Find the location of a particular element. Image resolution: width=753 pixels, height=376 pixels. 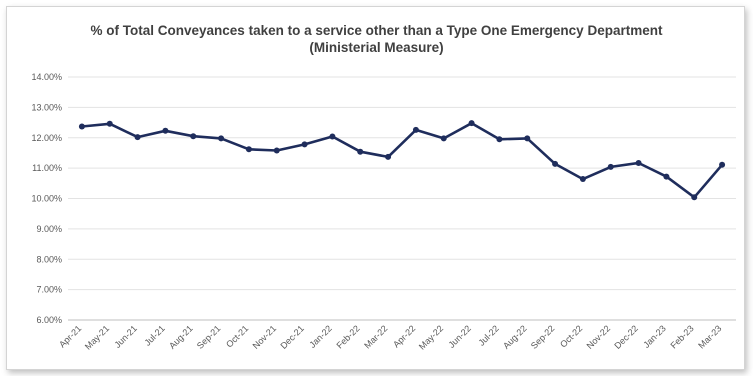

x-tick-label: Apr-22 is located at coordinates (404, 336).